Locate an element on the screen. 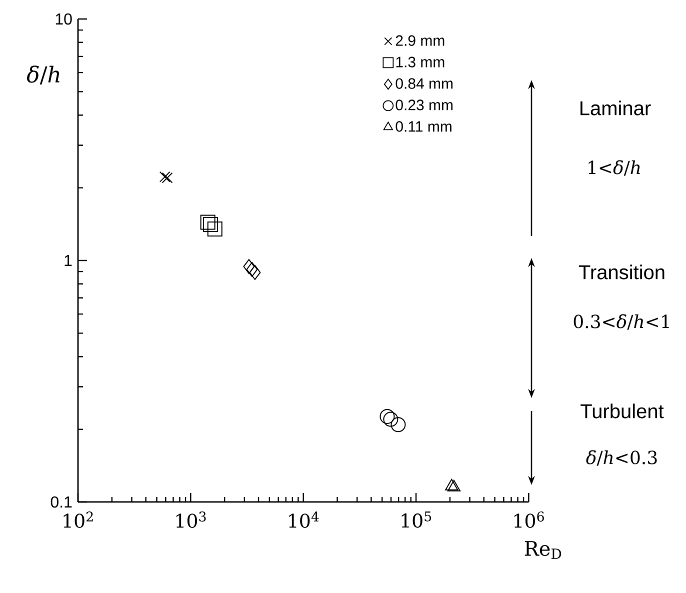  x-axis-title: Re$_{D}$ is located at coordinates (543, 550).